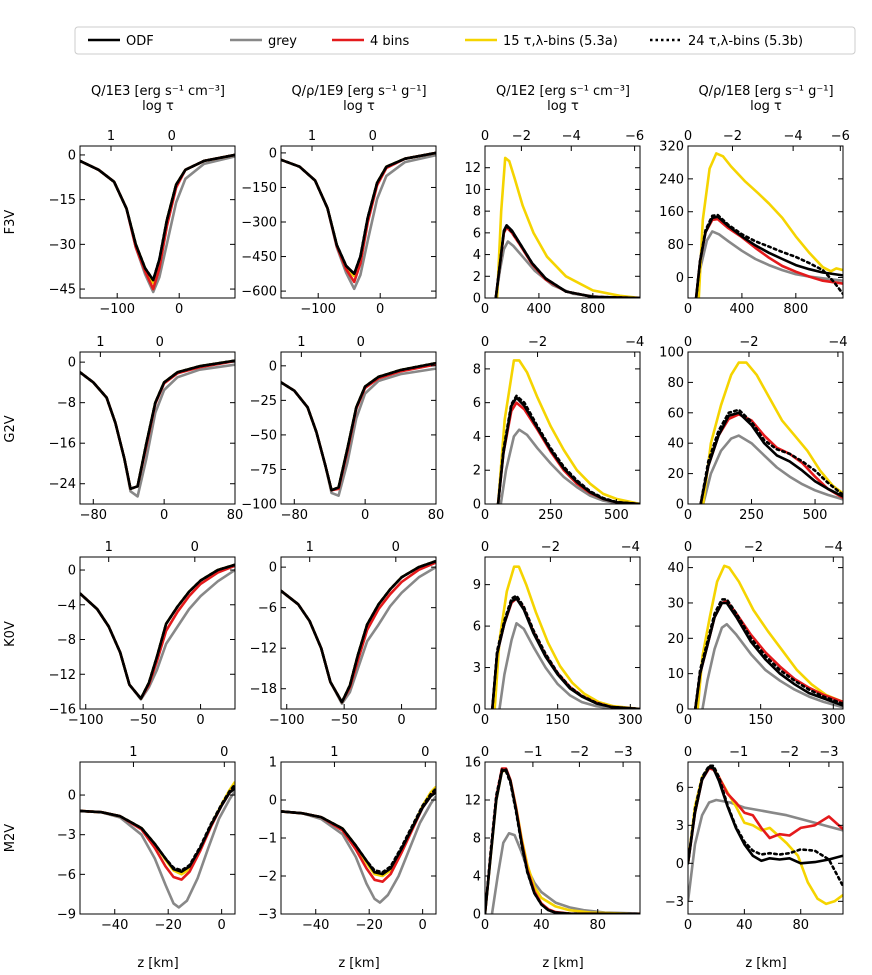  Describe the element at coordinates (62, 200) in the screenshot. I see `y-tick-label: −15` at that location.